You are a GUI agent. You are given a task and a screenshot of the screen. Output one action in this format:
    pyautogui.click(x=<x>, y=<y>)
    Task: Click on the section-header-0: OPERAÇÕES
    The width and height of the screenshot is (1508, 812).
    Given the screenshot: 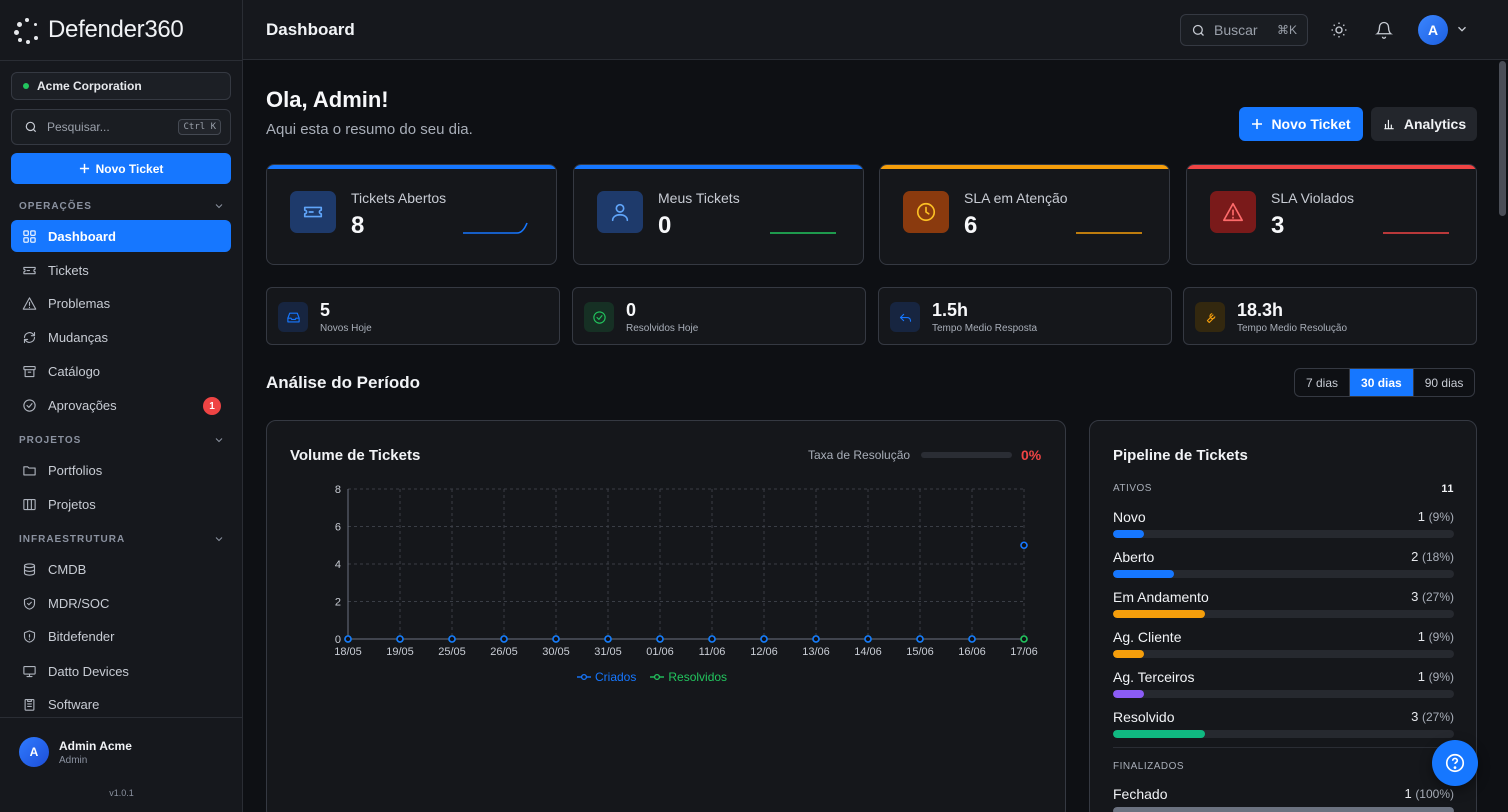 What is the action you would take?
    pyautogui.click(x=122, y=206)
    